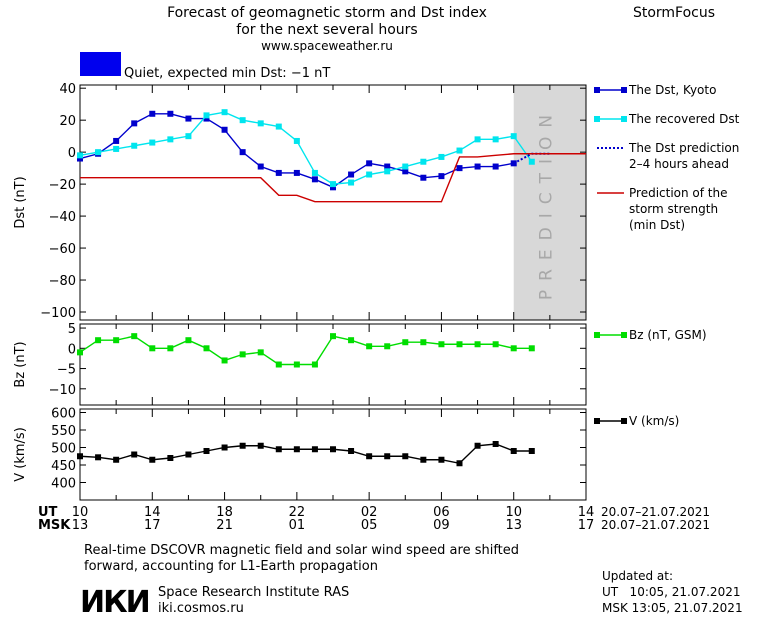 This screenshot has height=620, width=760. Describe the element at coordinates (654, 421) in the screenshot. I see `legend-label: V (km/s)` at that location.